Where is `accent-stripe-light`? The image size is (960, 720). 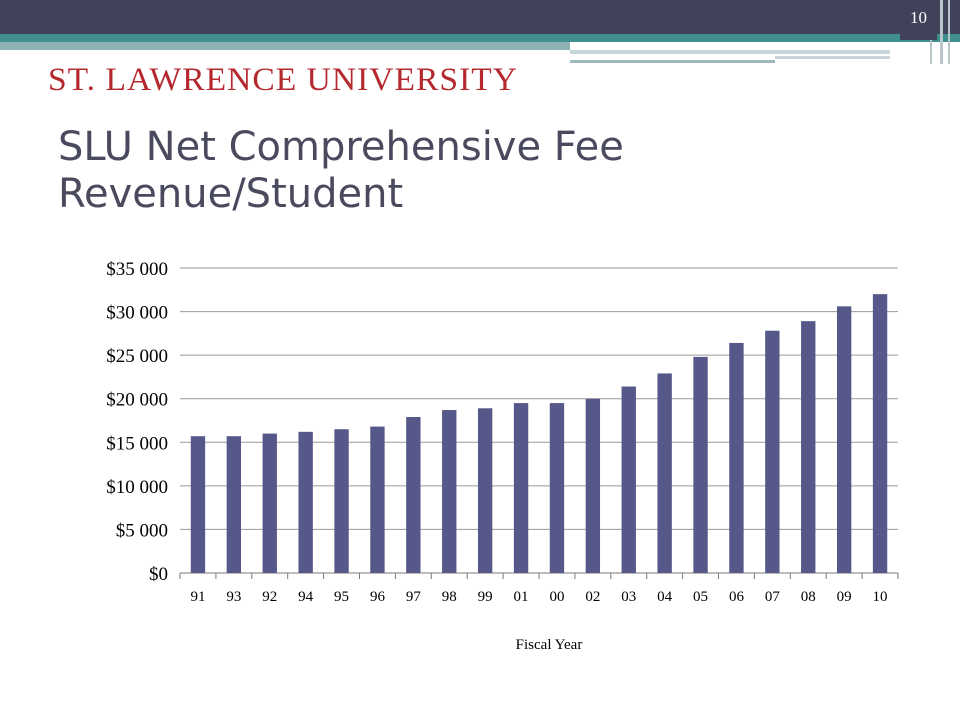 accent-stripe-light is located at coordinates (285, 46).